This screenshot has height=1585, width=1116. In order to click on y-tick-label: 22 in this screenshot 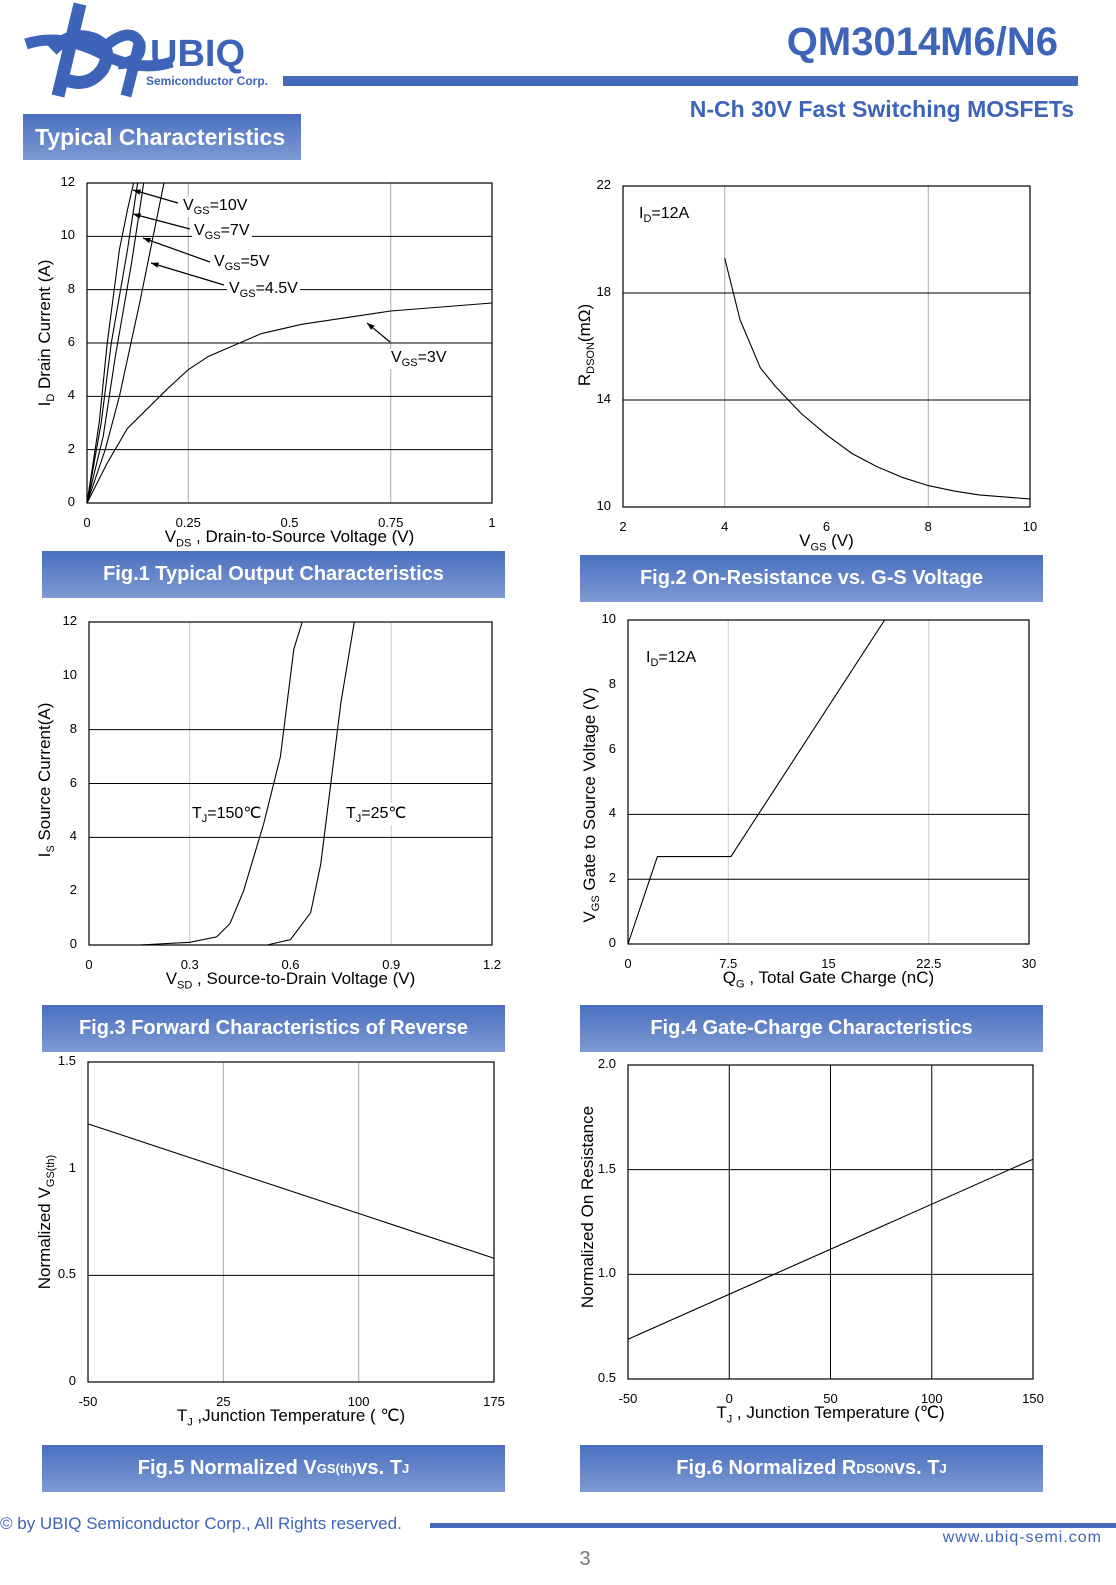, I will do `click(603, 184)`.